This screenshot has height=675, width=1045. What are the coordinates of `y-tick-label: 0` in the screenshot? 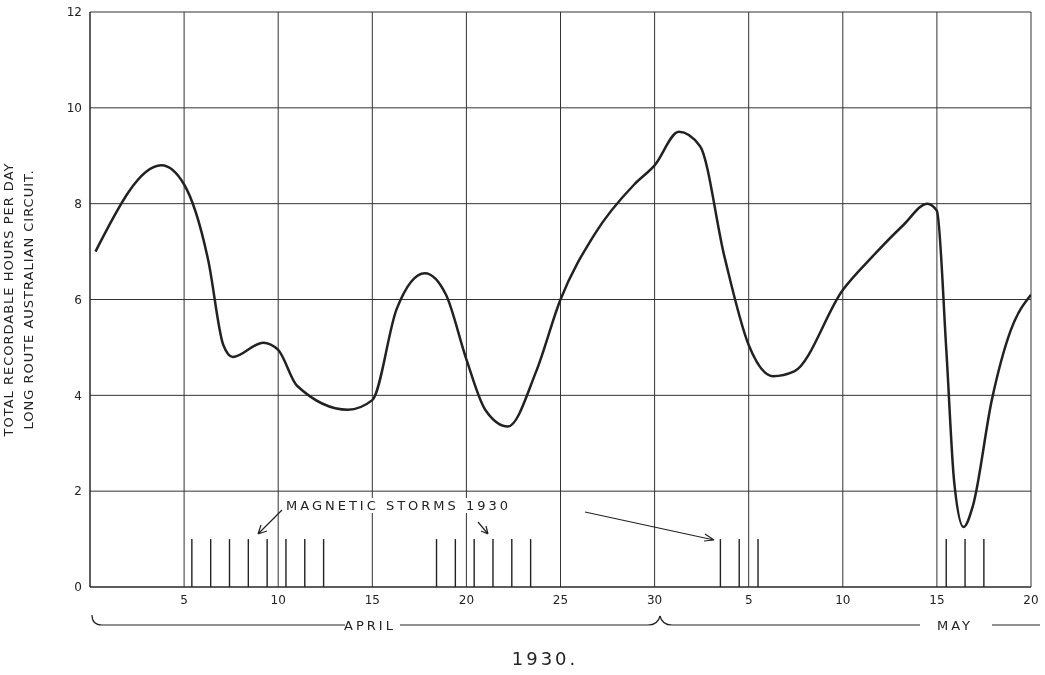 It's located at (78, 587).